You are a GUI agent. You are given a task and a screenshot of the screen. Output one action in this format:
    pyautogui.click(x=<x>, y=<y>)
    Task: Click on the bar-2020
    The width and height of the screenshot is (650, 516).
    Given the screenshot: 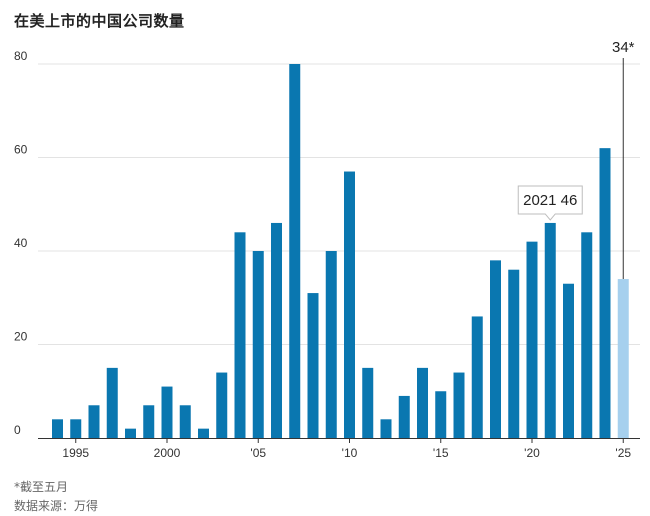 What is the action you would take?
    pyautogui.click(x=532, y=339)
    